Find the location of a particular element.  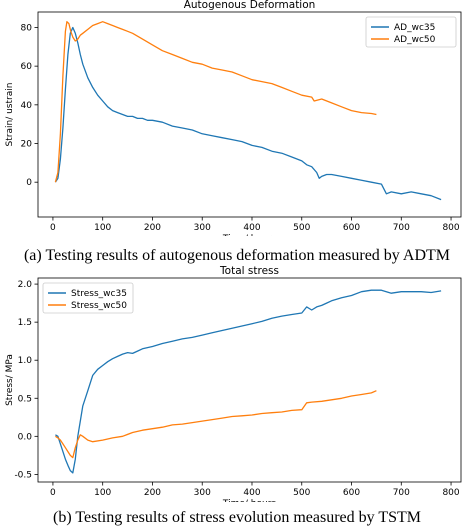

series-line-Stress_wc50 is located at coordinates (216, 424).